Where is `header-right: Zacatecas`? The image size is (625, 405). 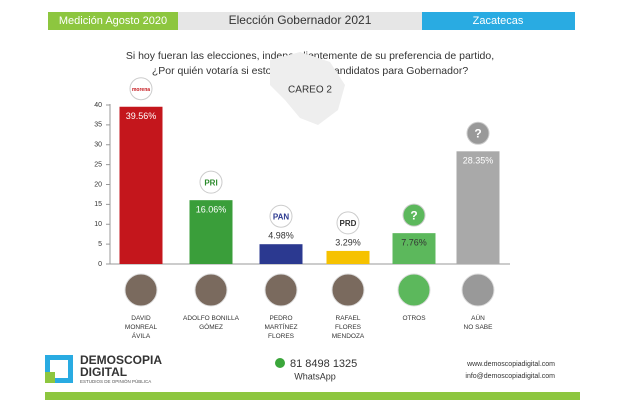 header-right: Zacatecas is located at coordinates (498, 21).